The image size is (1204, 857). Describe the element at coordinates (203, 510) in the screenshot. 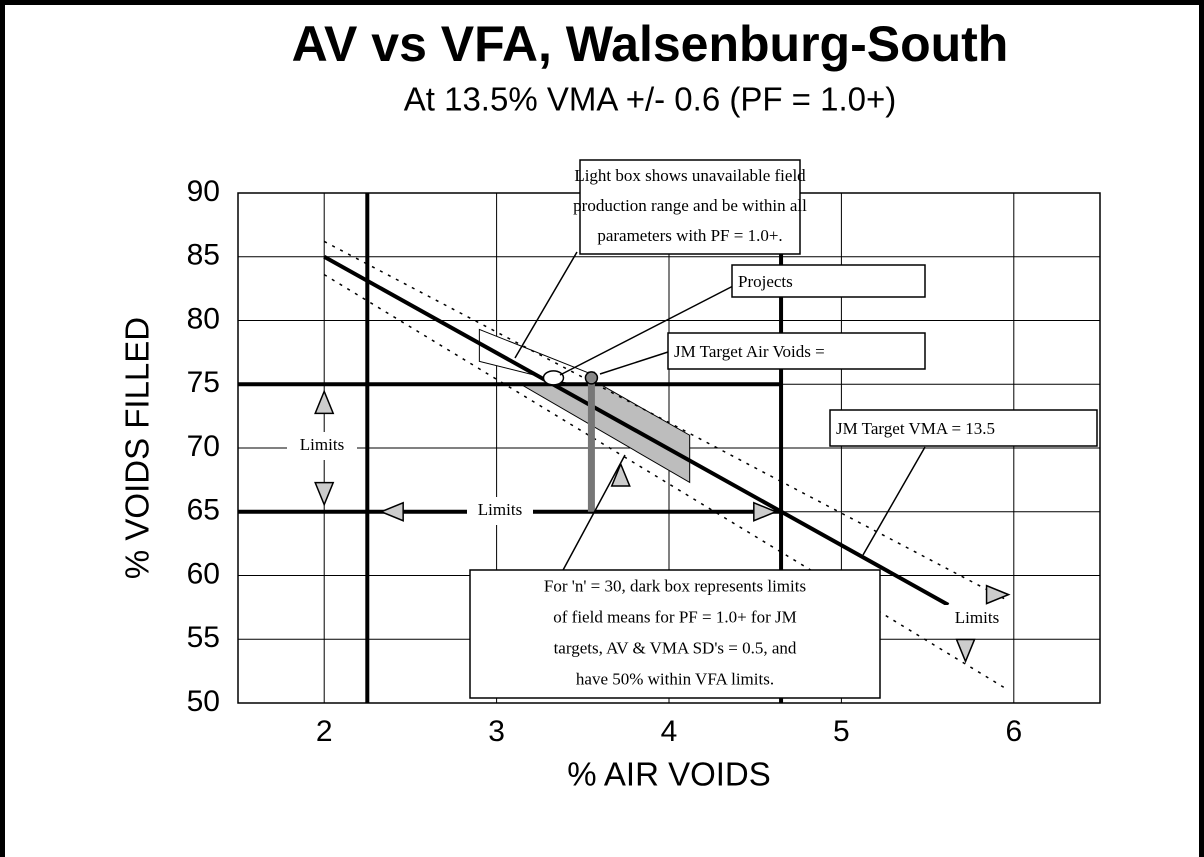

I see `y-tick-label: 65` at that location.